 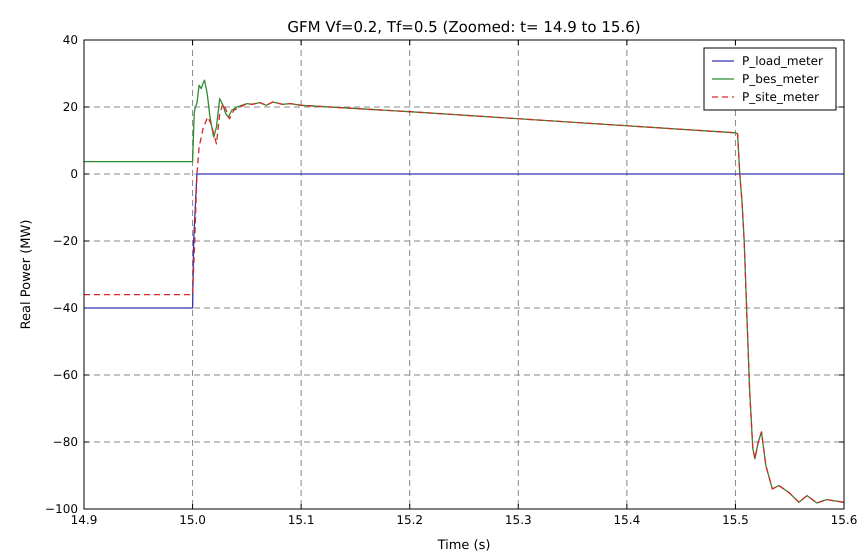 What do you see at coordinates (627, 520) in the screenshot?
I see `x-tick-label: 15.4` at bounding box center [627, 520].